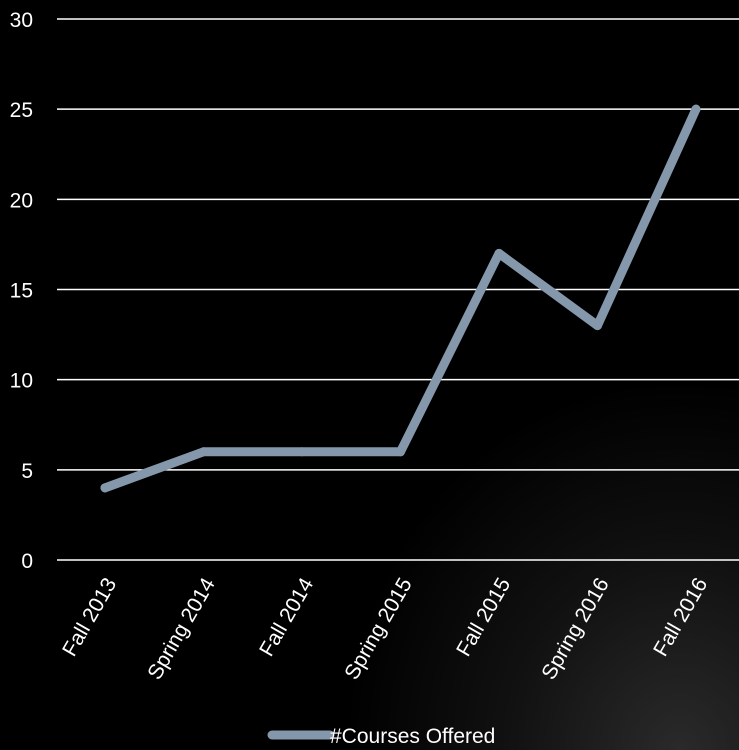  I want to click on x-tick-label: Fall 2016, so click(680, 617).